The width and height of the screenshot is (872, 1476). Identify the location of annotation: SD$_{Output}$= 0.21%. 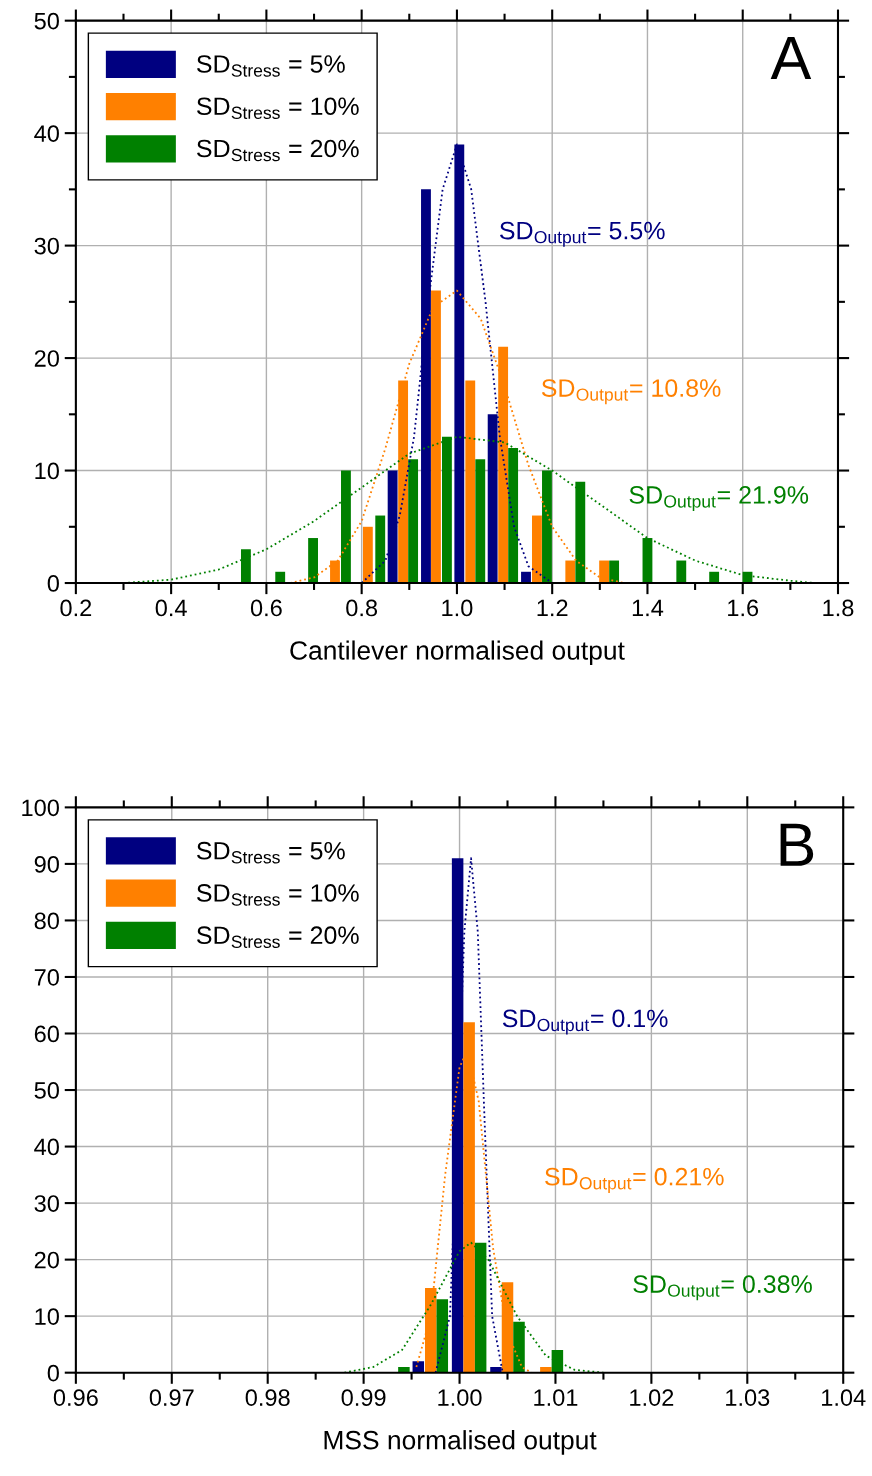
(634, 1180).